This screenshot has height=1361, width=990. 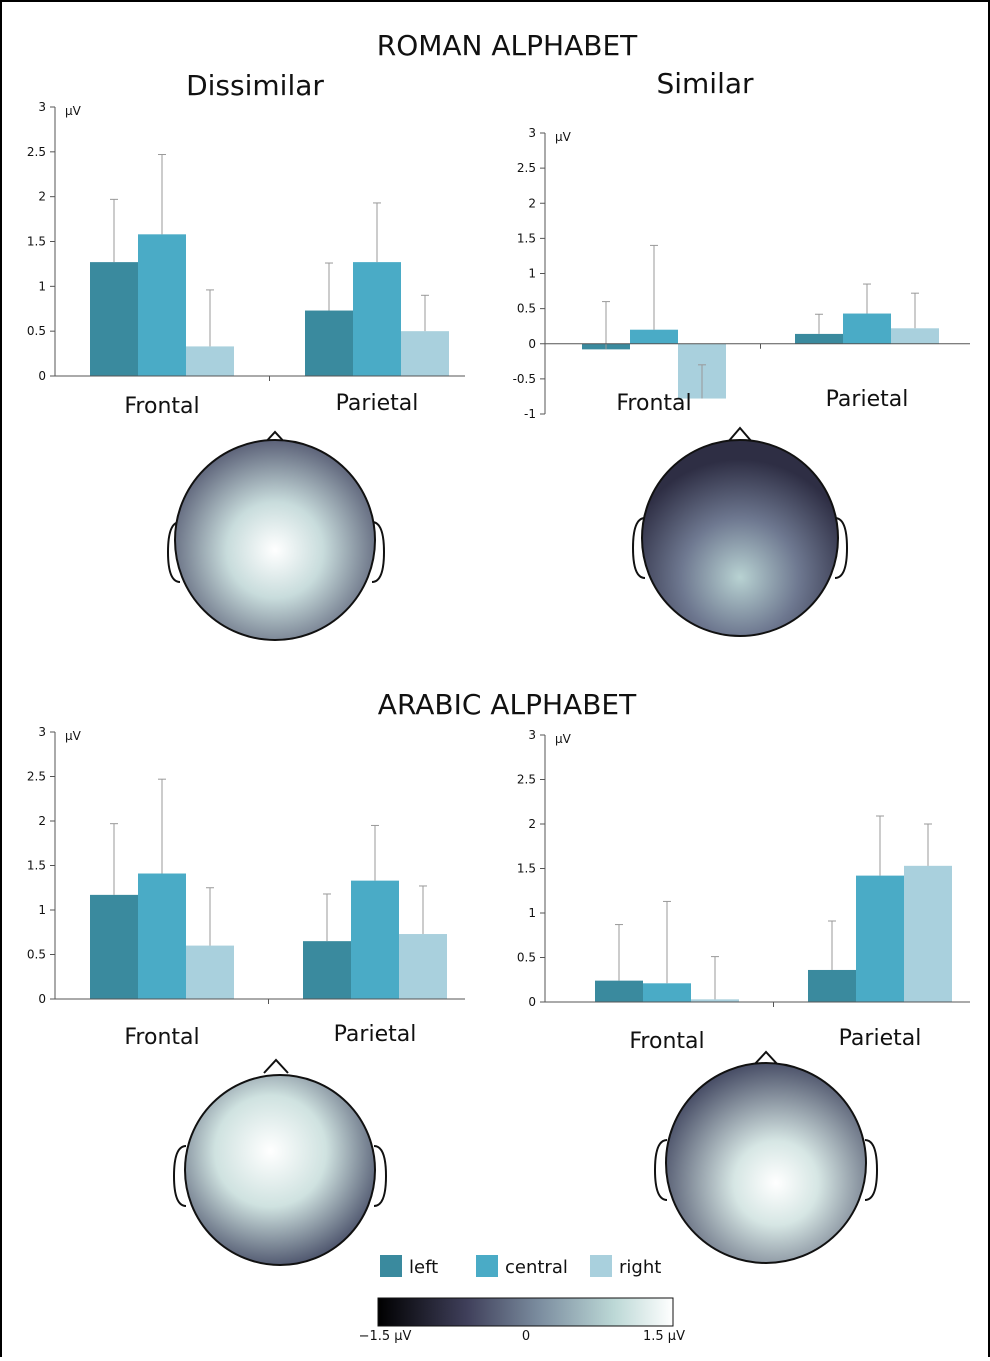 What do you see at coordinates (385, 1336) in the screenshot?
I see `colorbar-label: −1.5 μV` at bounding box center [385, 1336].